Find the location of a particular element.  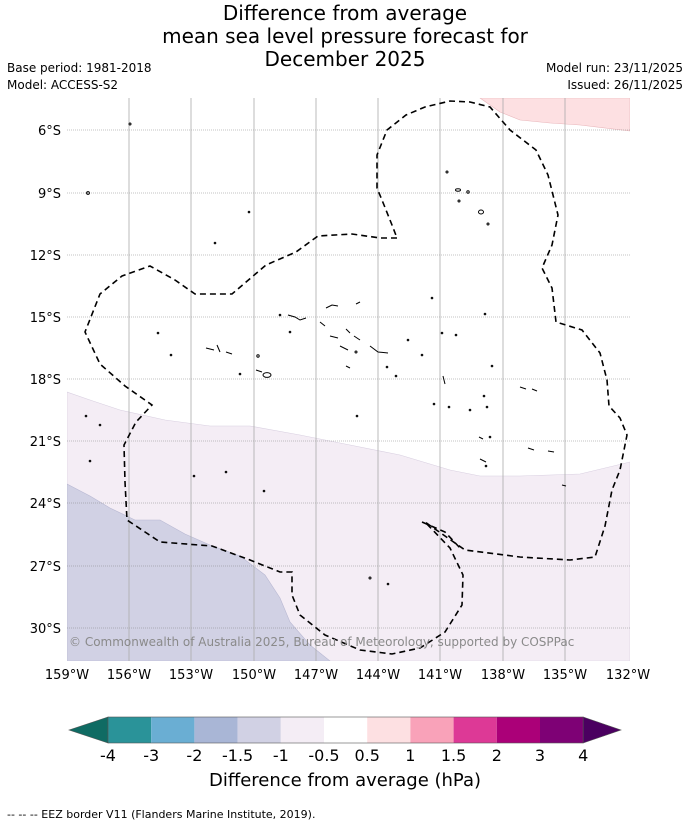

colorbar-tick: -2 is located at coordinates (194, 755).